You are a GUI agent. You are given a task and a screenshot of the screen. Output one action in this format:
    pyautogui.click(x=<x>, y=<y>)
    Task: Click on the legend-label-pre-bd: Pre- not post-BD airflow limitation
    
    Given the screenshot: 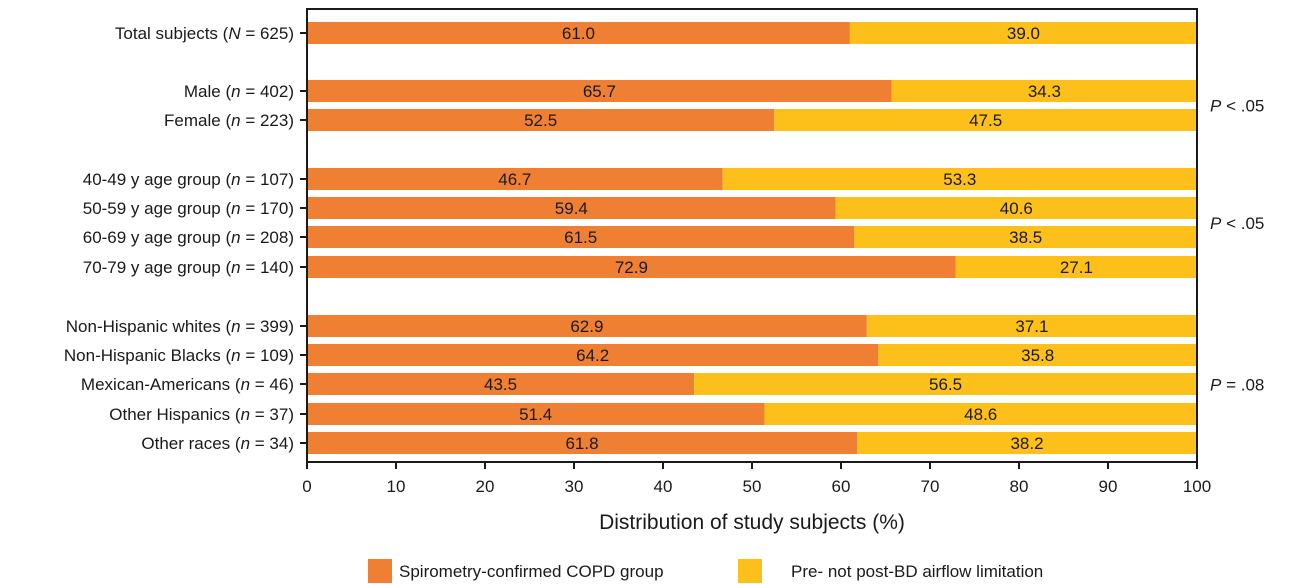 What is the action you would take?
    pyautogui.click(x=917, y=571)
    